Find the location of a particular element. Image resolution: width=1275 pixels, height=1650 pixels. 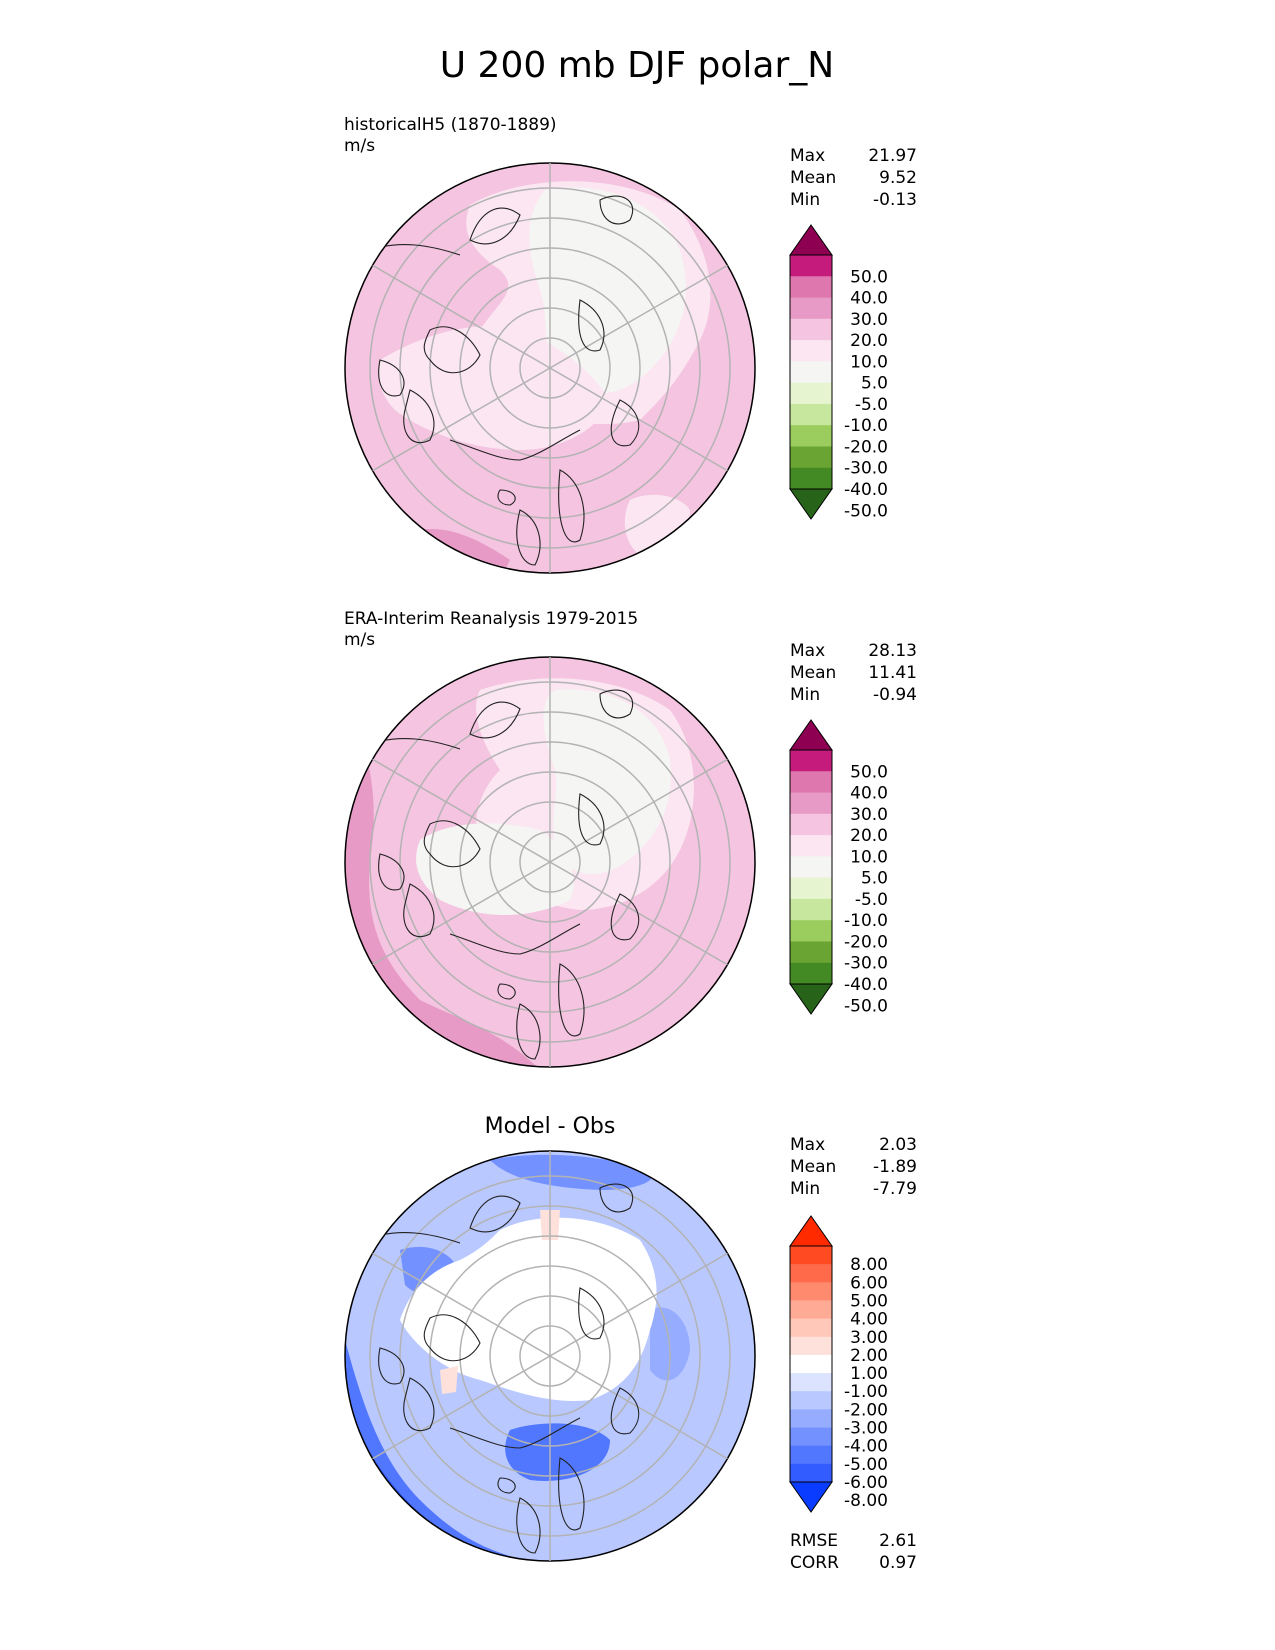

stat-max: 28.13 is located at coordinates (892, 651).